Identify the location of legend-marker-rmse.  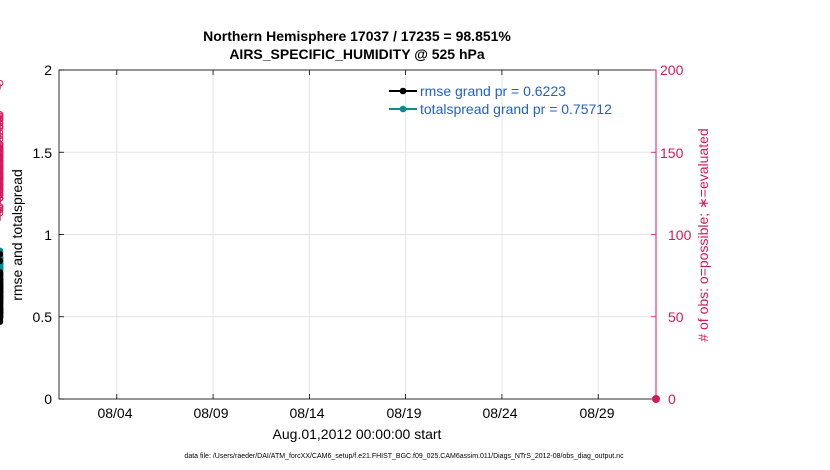
(403, 91).